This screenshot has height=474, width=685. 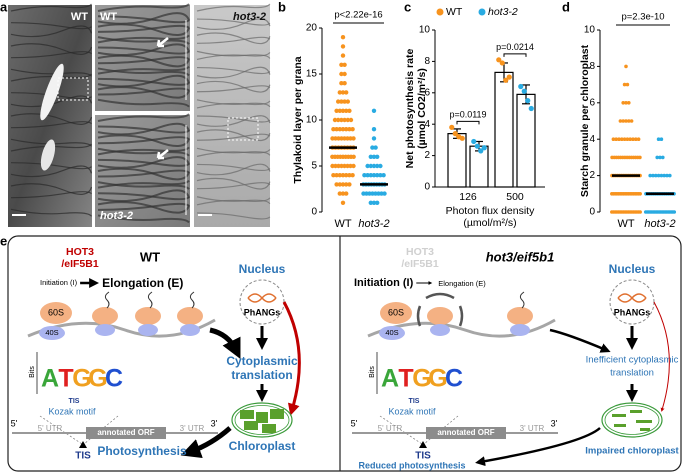 What do you see at coordinates (566, 7) in the screenshot?
I see `panel-letter: d` at bounding box center [566, 7].